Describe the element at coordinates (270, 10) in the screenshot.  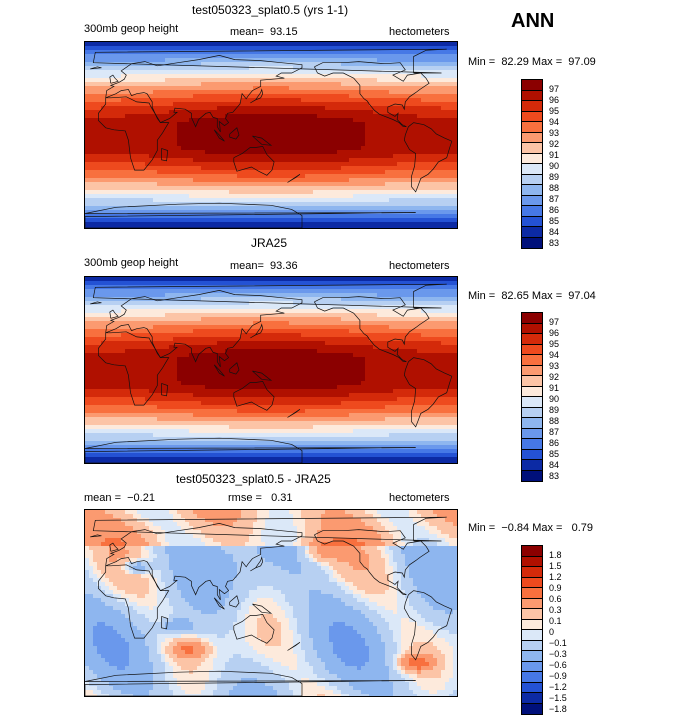
I see `panel1-title: test050323_splat0.5 (yrs 1-1)` at that location.